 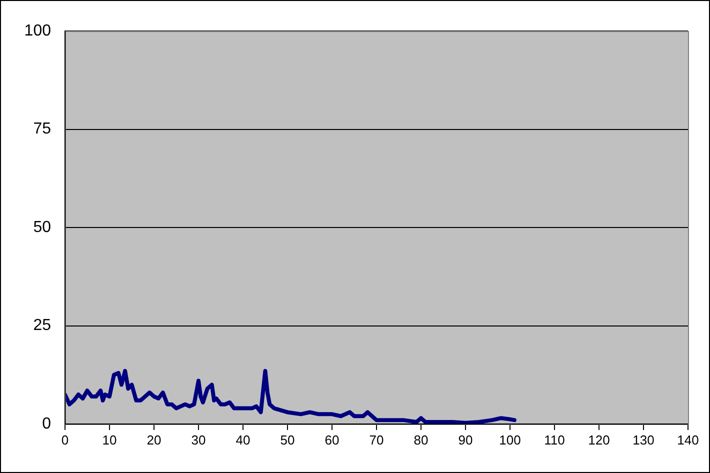 I want to click on y-tick-label: 50, so click(x=42, y=227).